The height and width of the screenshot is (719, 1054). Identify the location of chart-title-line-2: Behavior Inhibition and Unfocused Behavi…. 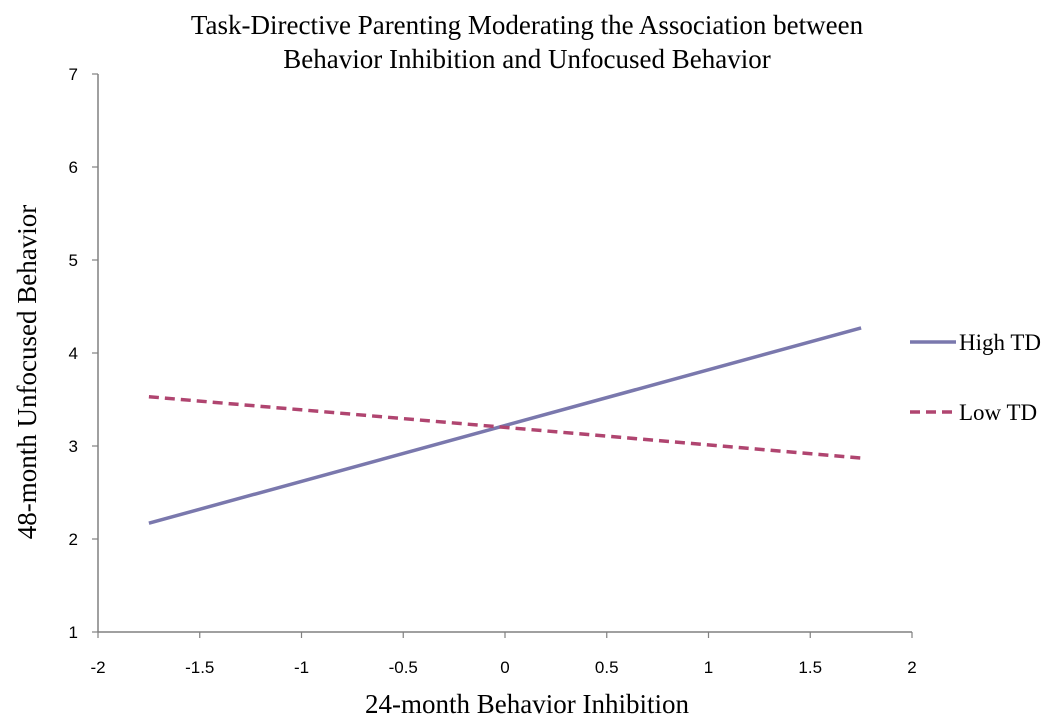
(527, 59).